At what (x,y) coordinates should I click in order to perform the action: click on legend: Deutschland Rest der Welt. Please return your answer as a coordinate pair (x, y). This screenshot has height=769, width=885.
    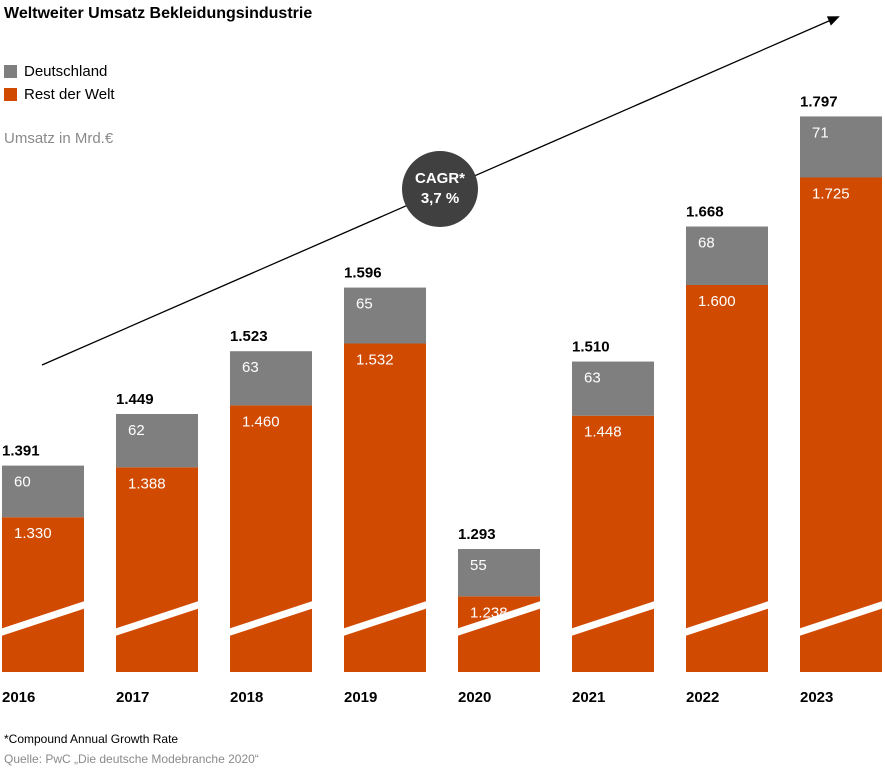
    Looking at the image, I should click on (59, 83).